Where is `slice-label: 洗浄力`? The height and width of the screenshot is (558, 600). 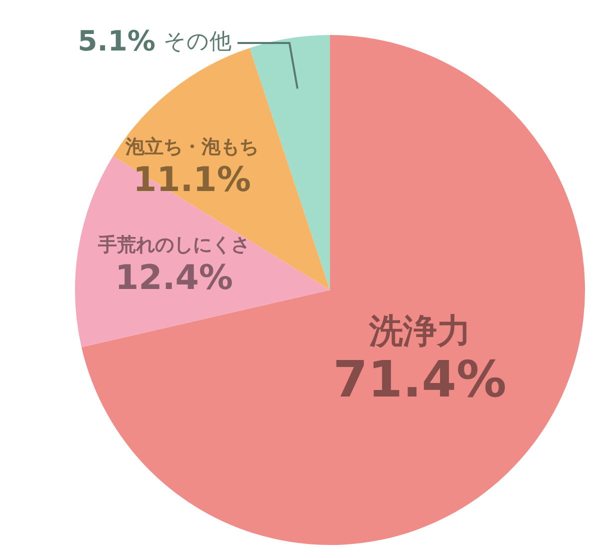 slice-label: 洗浄力 is located at coordinates (419, 331).